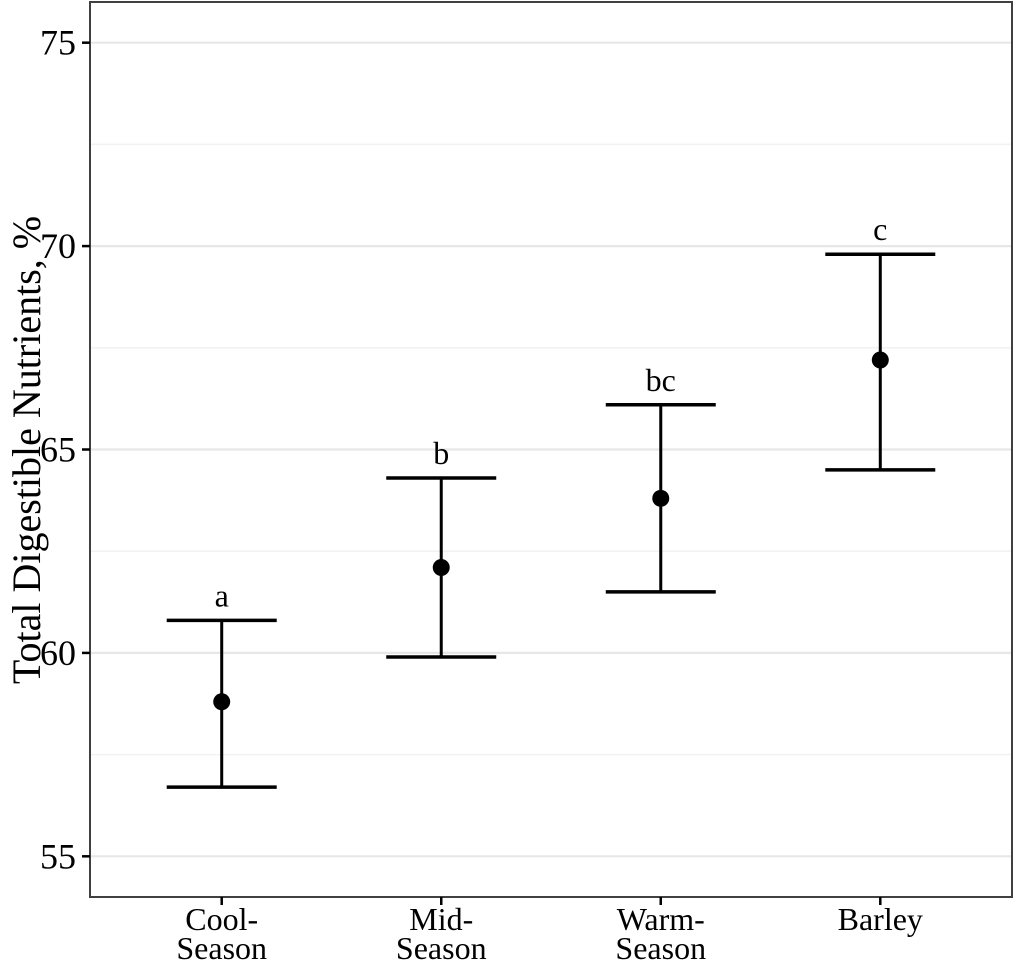 The height and width of the screenshot is (961, 1016). I want to click on y-axis-tick-label: 55, so click(58, 856).